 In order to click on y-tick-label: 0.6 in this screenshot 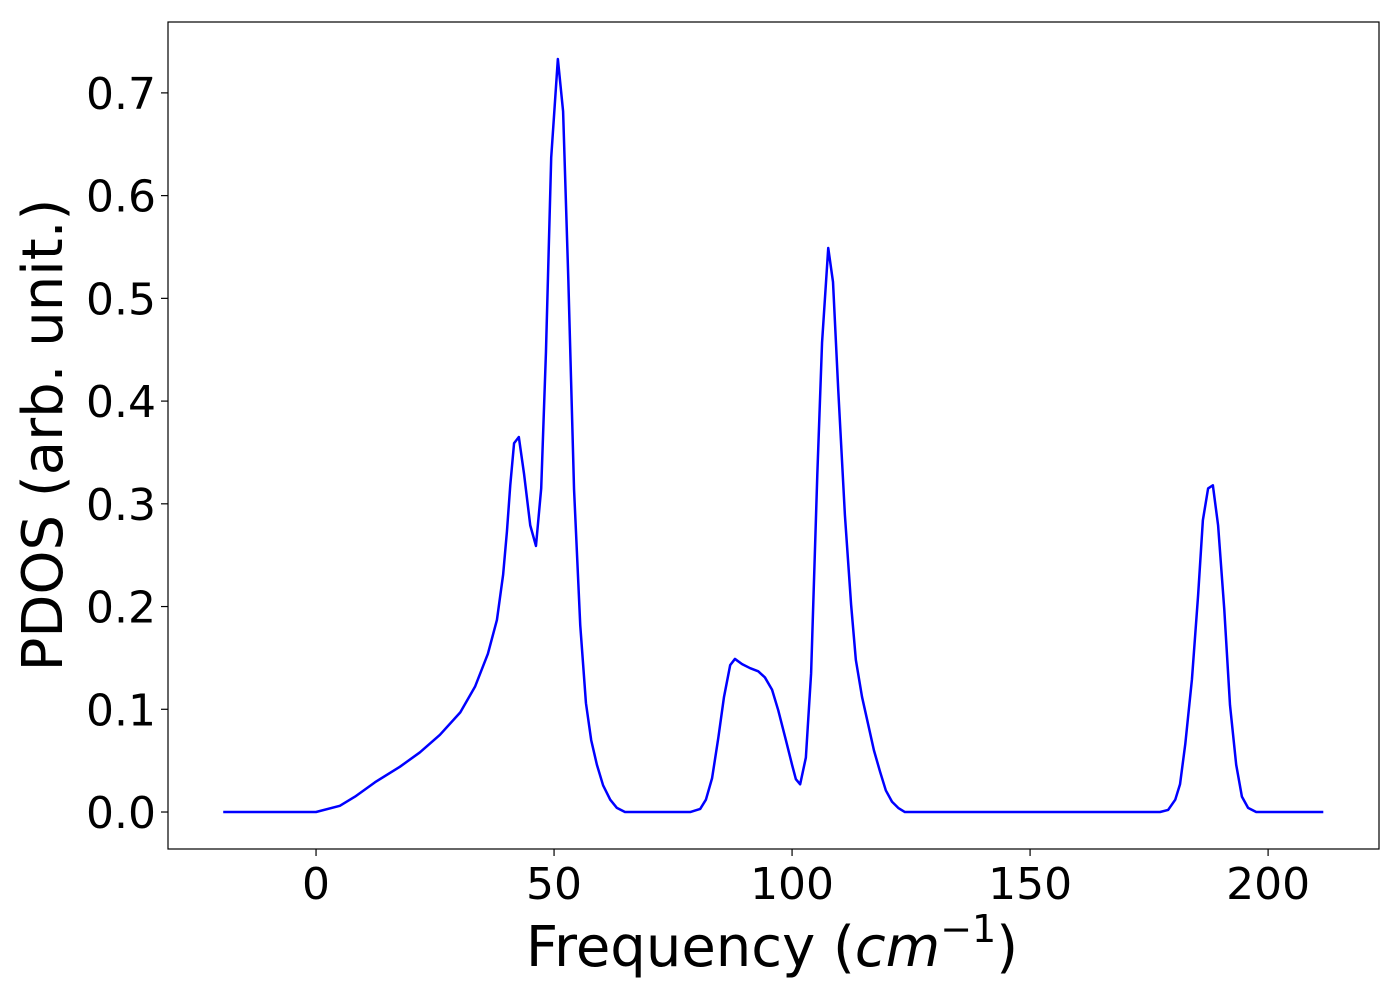, I will do `click(121, 197)`.